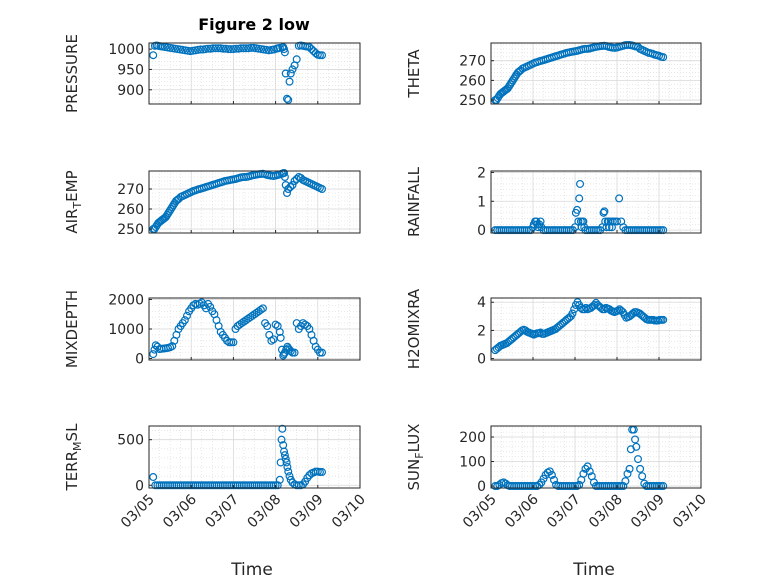 The height and width of the screenshot is (583, 778). Describe the element at coordinates (414, 201) in the screenshot. I see `y-axis-label: RAINFALL` at that location.